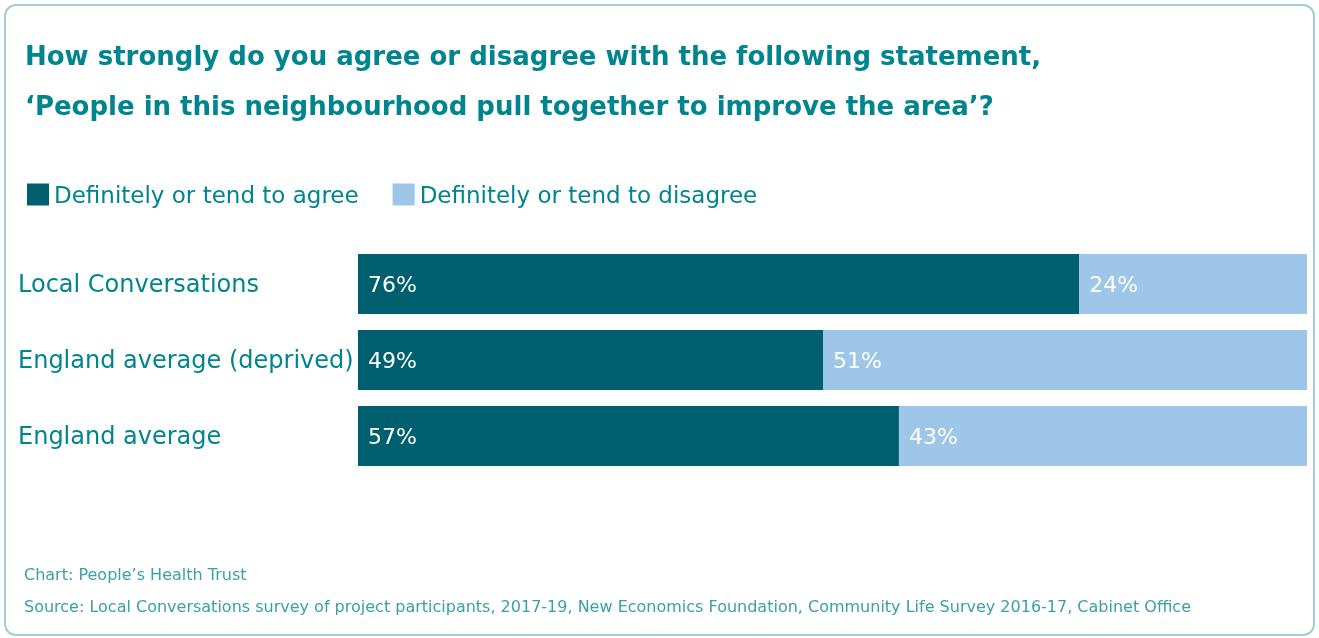  Describe the element at coordinates (588, 194) in the screenshot. I see `legend-label: Definitely or tend to disagree` at that location.